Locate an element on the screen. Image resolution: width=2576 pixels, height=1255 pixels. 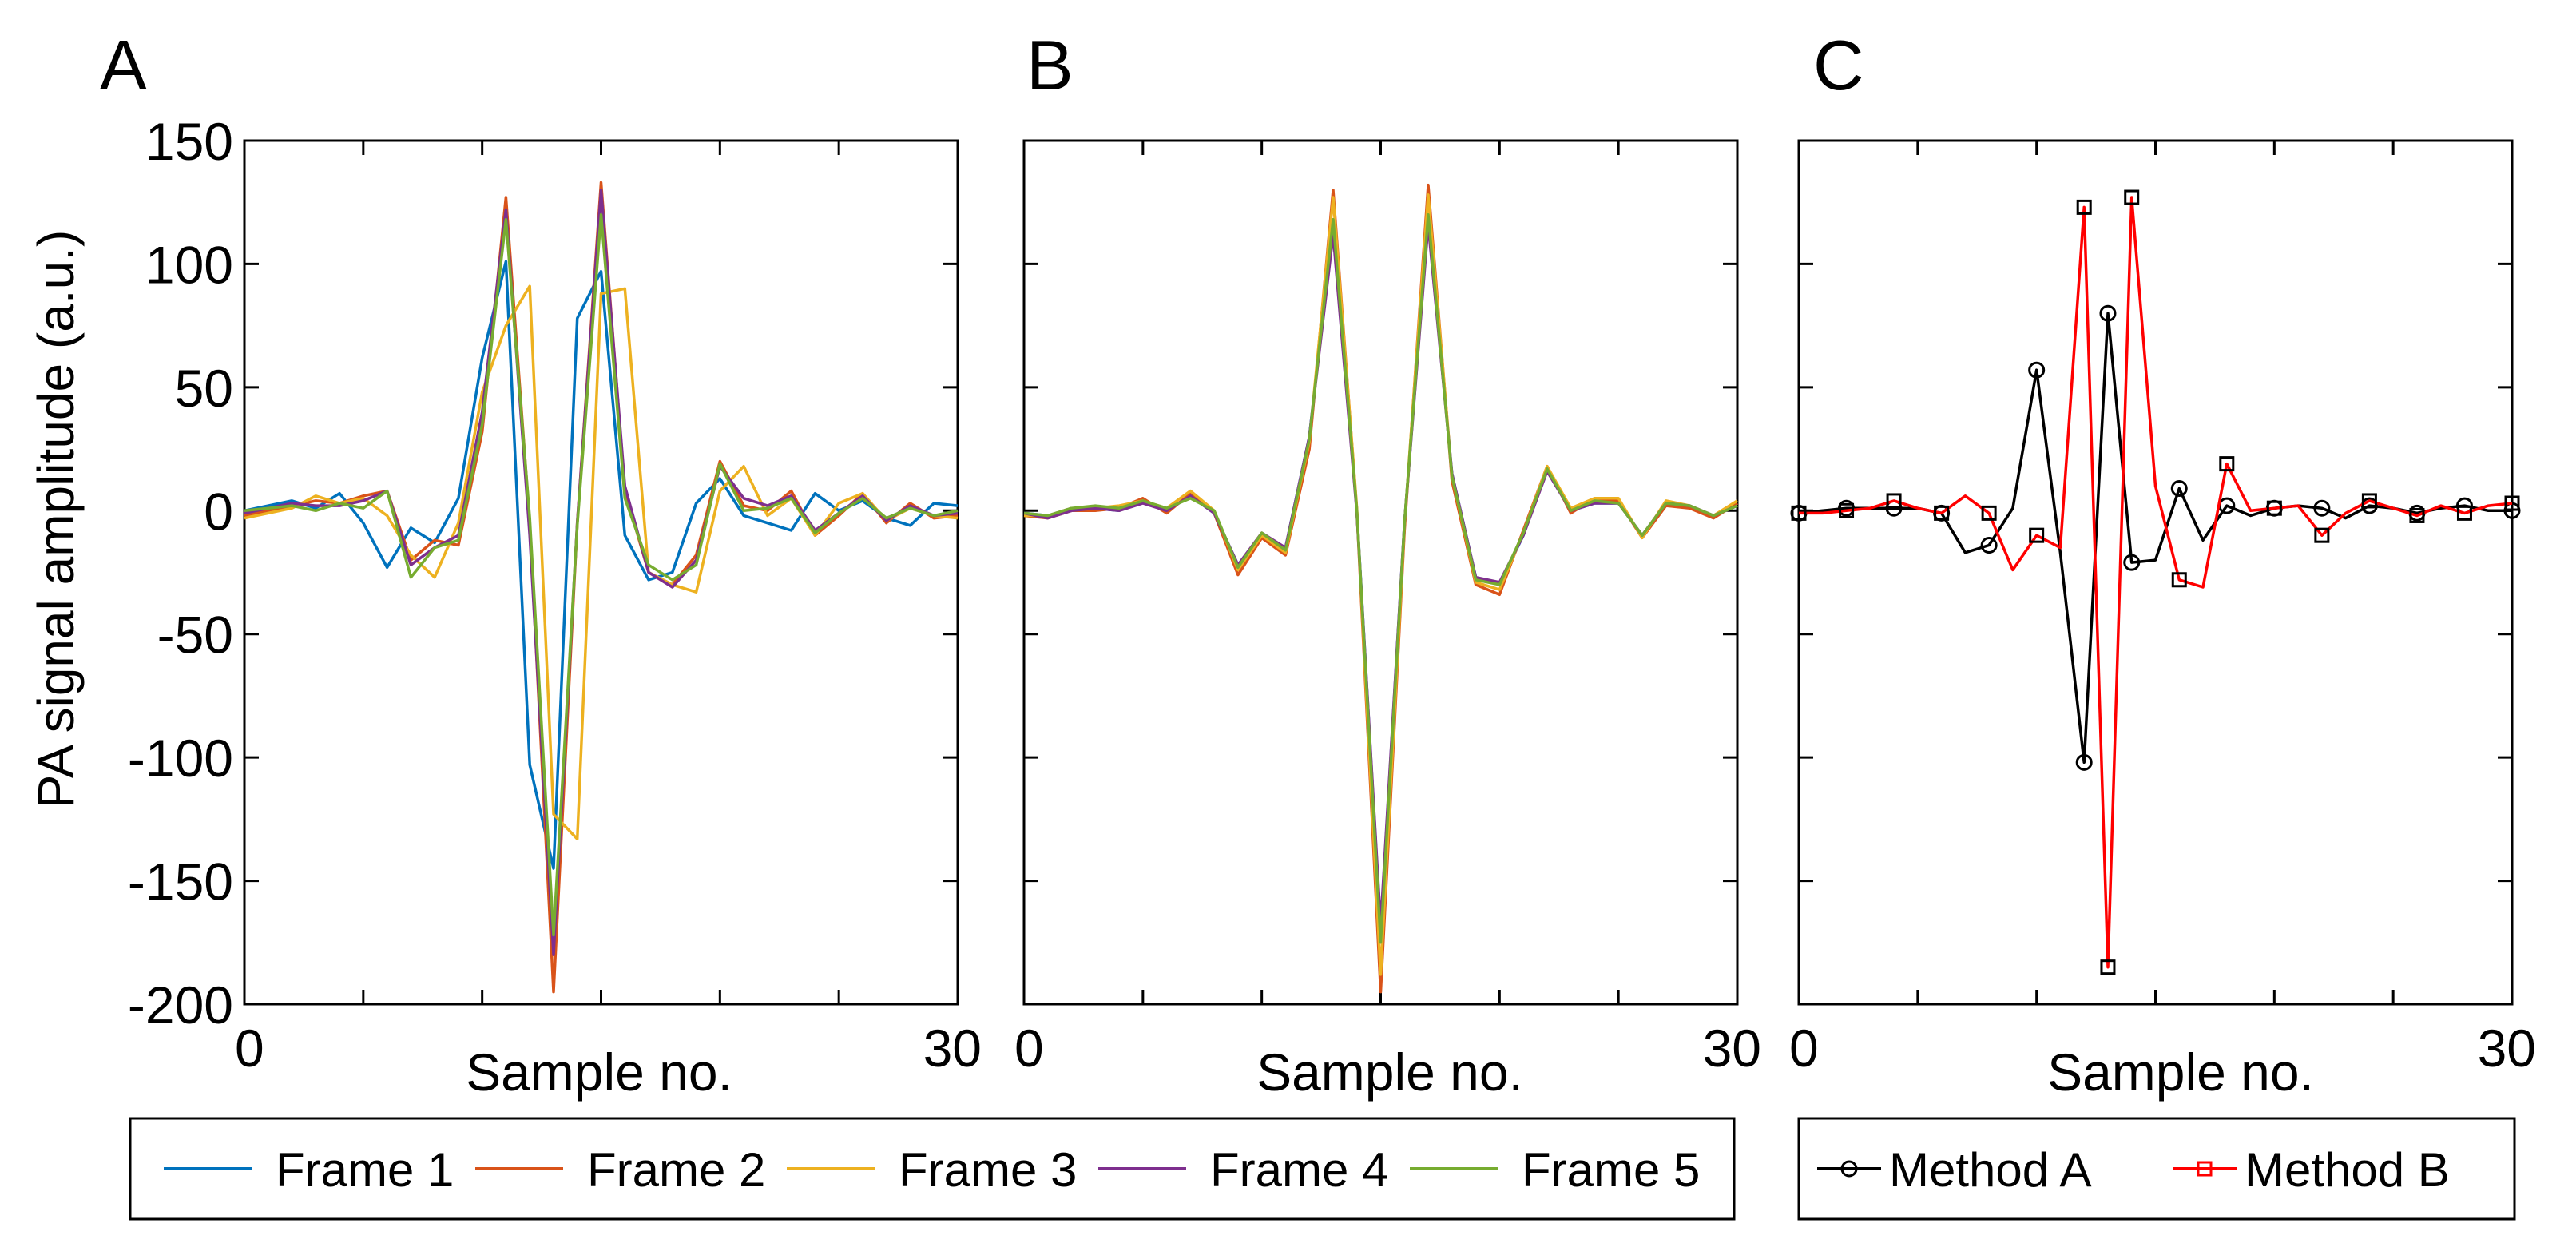
series-line-method-a is located at coordinates (2155, 538).